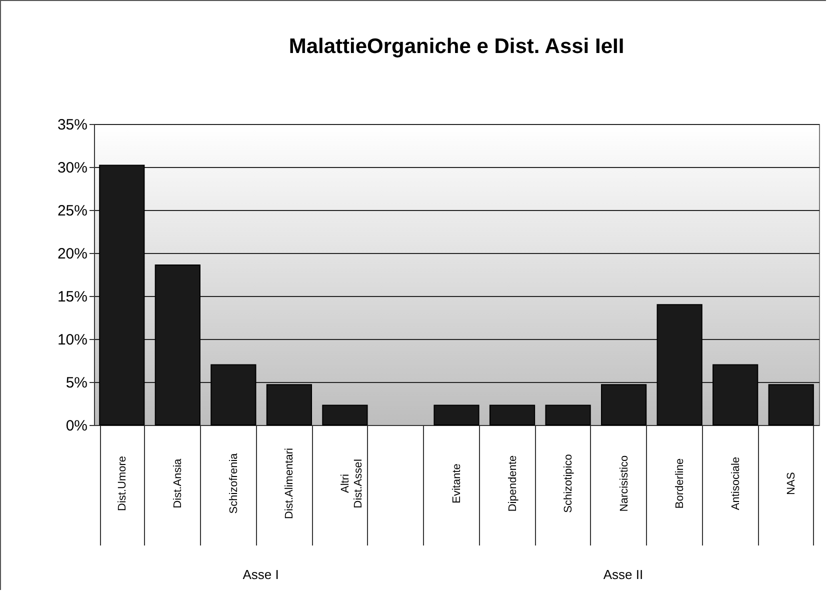  What do you see at coordinates (77, 426) in the screenshot?
I see `y-tick-label: 0%` at bounding box center [77, 426].